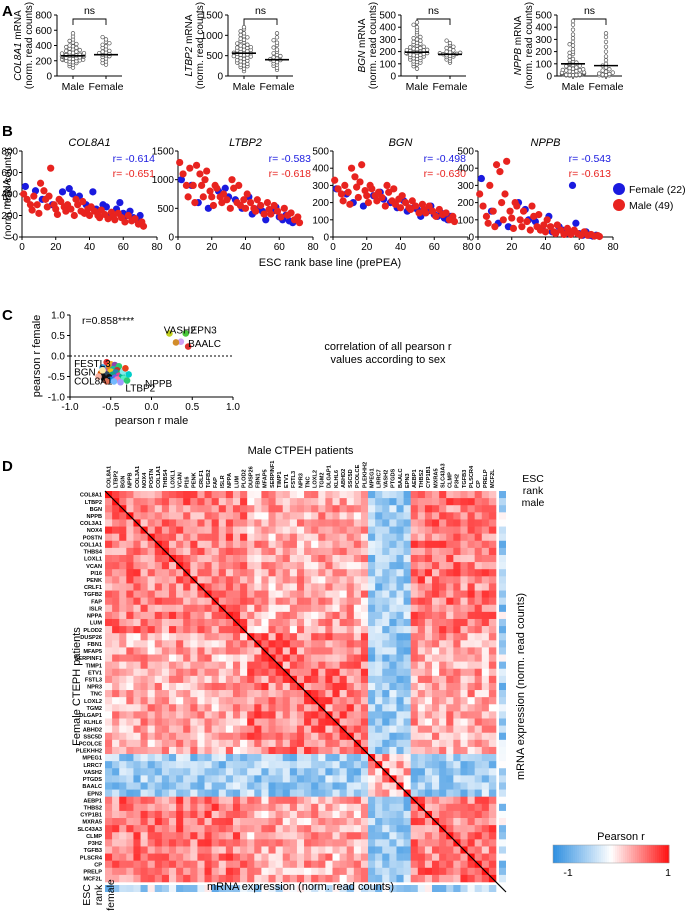 Image resolution: width=685 pixels, height=914 pixels. Describe the element at coordinates (94, 517) in the screenshot. I see `row-label: NPPB` at that location.